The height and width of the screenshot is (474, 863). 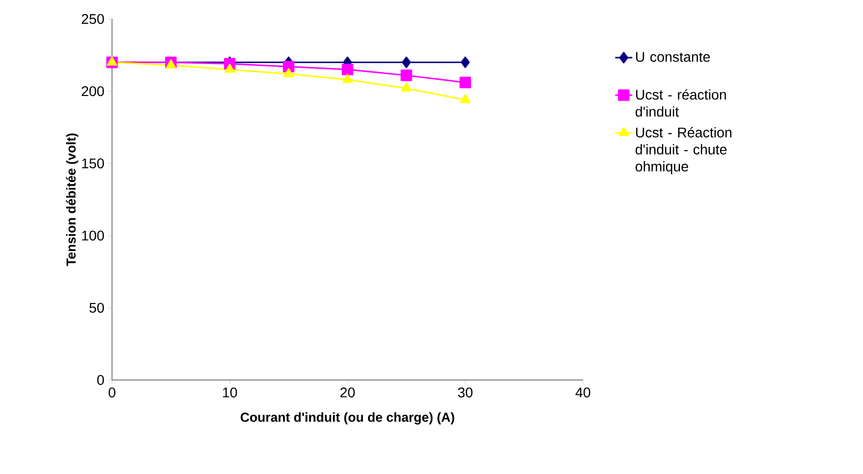 What do you see at coordinates (583, 393) in the screenshot?
I see `x-tick-label: 40` at bounding box center [583, 393].